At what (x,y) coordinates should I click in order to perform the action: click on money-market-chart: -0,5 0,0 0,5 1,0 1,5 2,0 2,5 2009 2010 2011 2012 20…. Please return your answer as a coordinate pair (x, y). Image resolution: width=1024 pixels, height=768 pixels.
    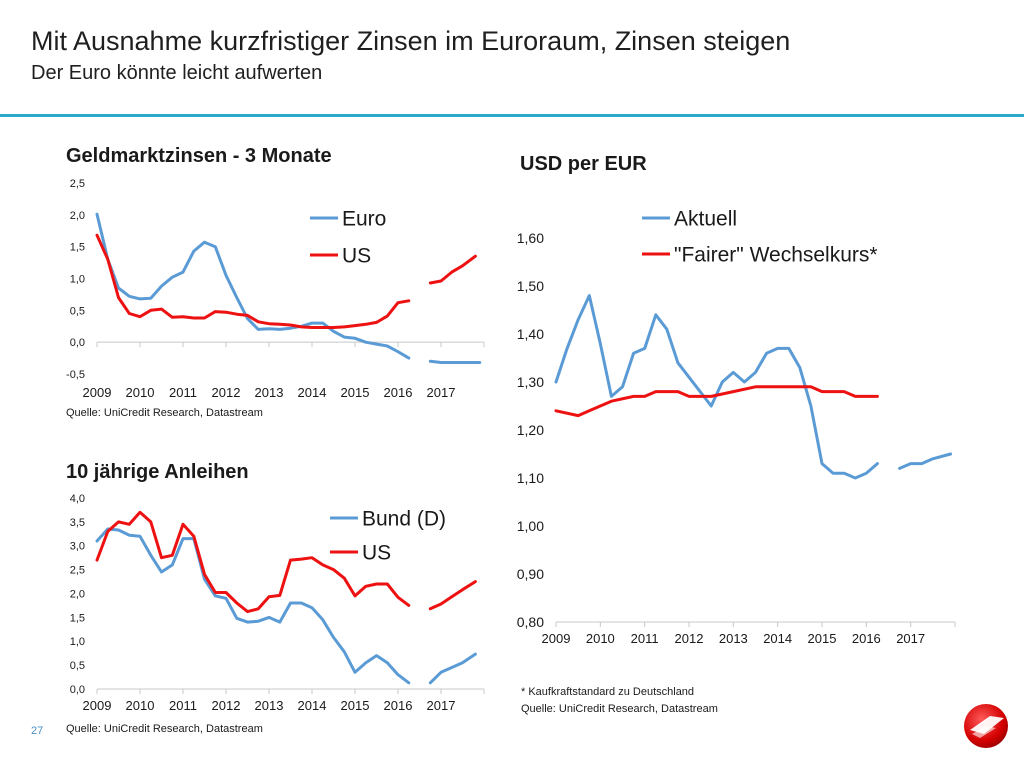
    Looking at the image, I should click on (275, 289).